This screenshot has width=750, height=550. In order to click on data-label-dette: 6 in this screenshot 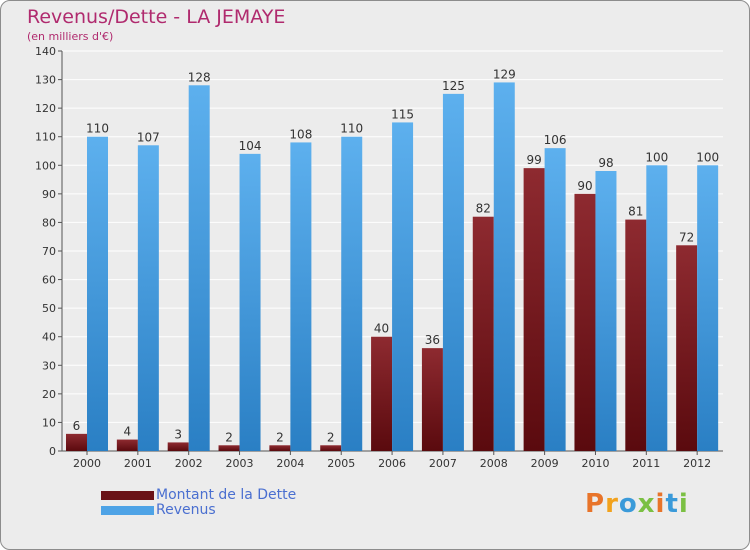, I will do `click(77, 426)`.